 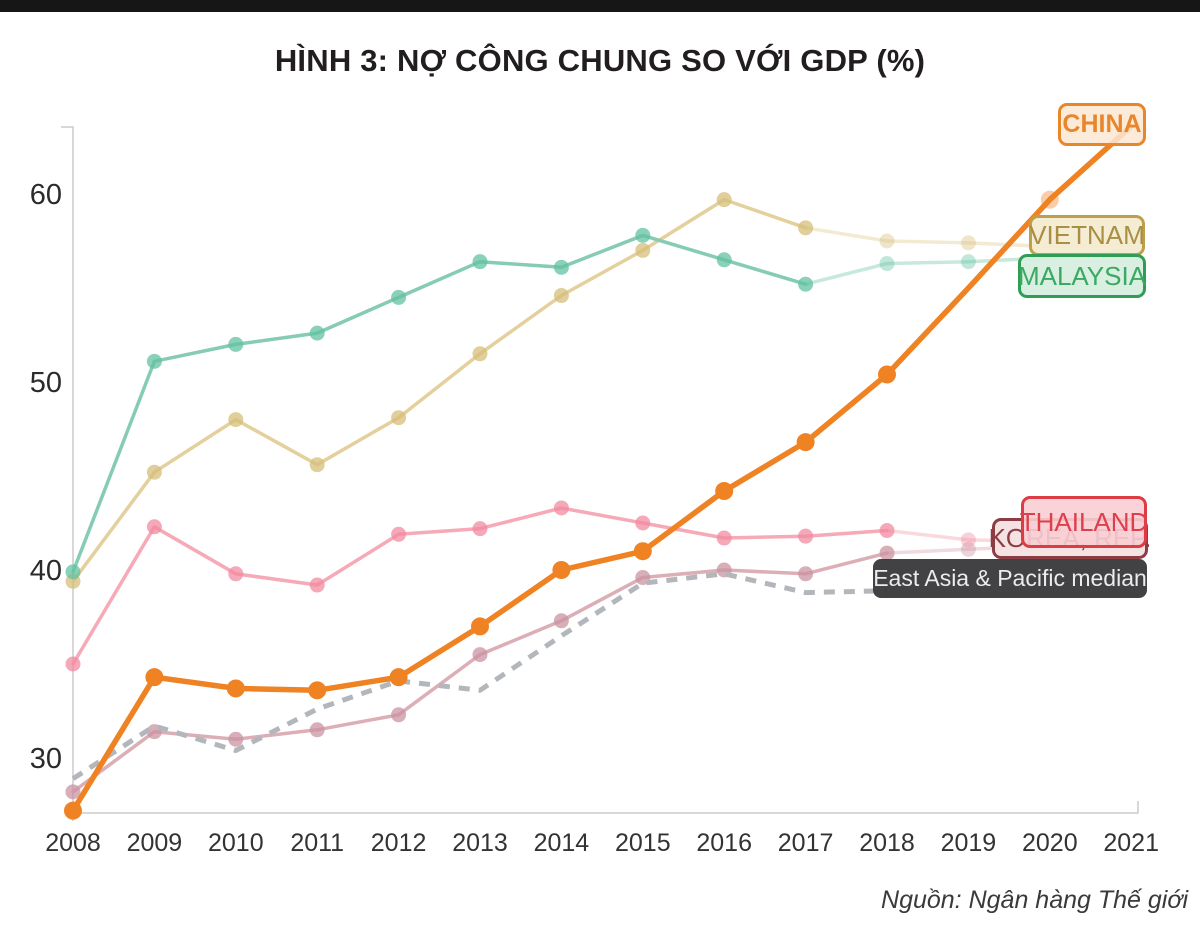 What do you see at coordinates (46, 759) in the screenshot?
I see `y-axis-tick-label: 30` at bounding box center [46, 759].